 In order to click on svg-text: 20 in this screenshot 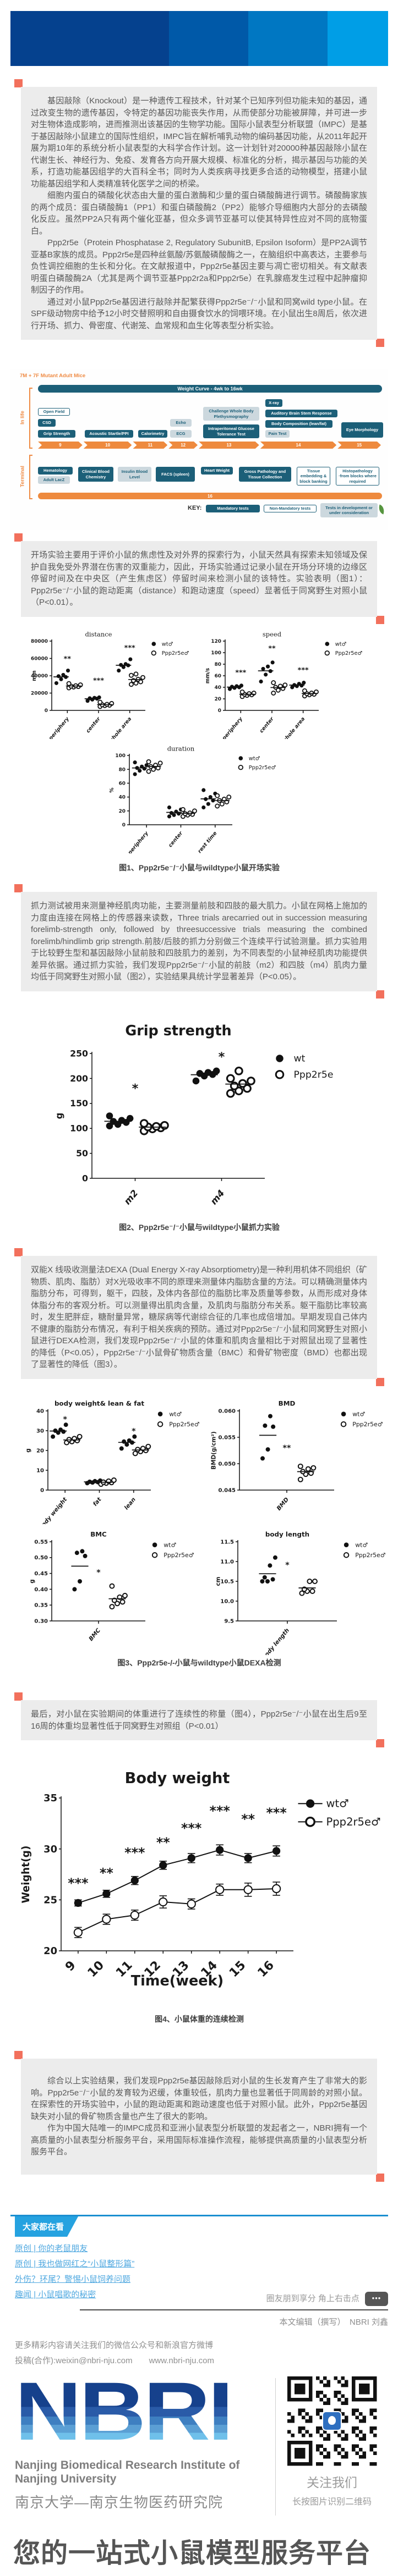, I will do `click(122, 811)`.